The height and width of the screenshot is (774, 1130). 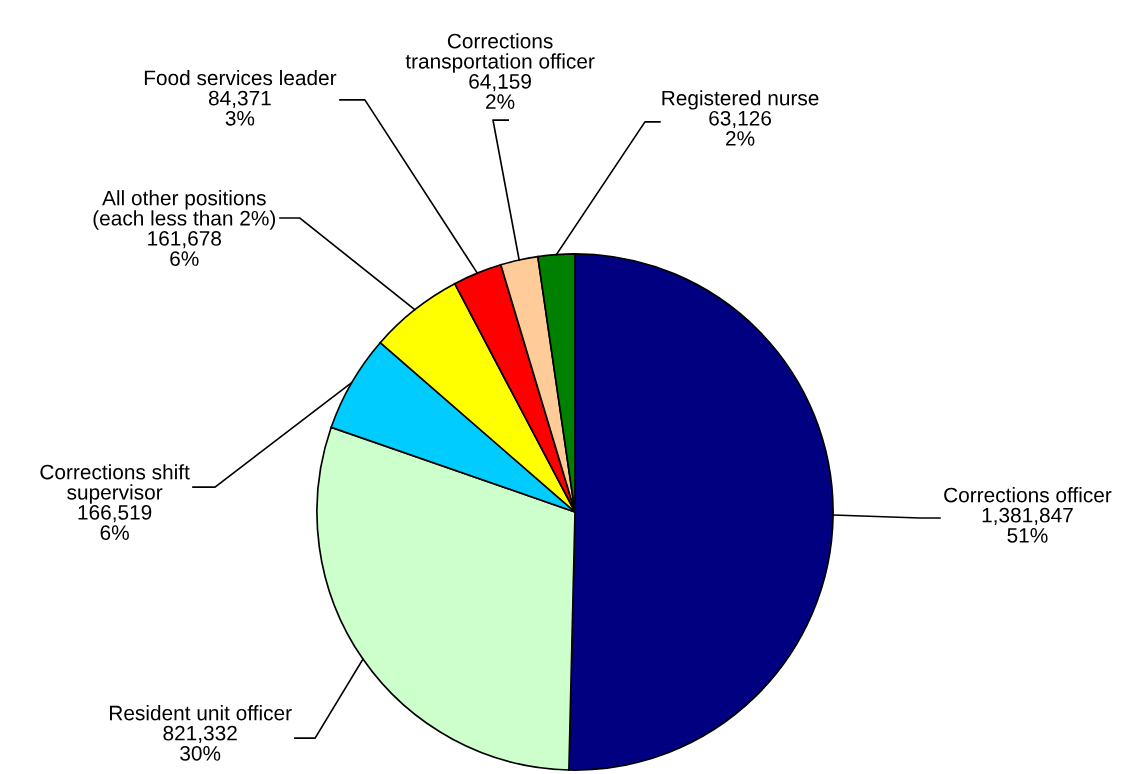 I want to click on slice-label: Corrections officer, so click(x=1028, y=495).